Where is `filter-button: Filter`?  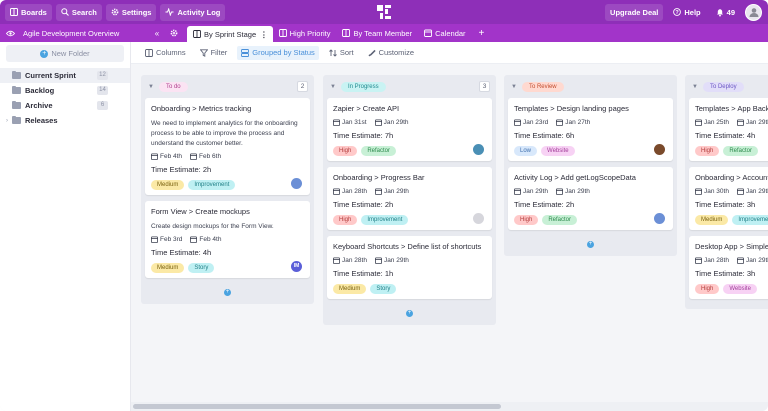 filter-button: Filter is located at coordinates (214, 53).